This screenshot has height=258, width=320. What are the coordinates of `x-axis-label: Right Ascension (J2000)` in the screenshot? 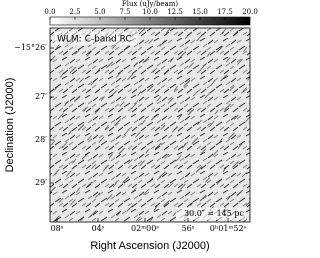 It's located at (149, 246).